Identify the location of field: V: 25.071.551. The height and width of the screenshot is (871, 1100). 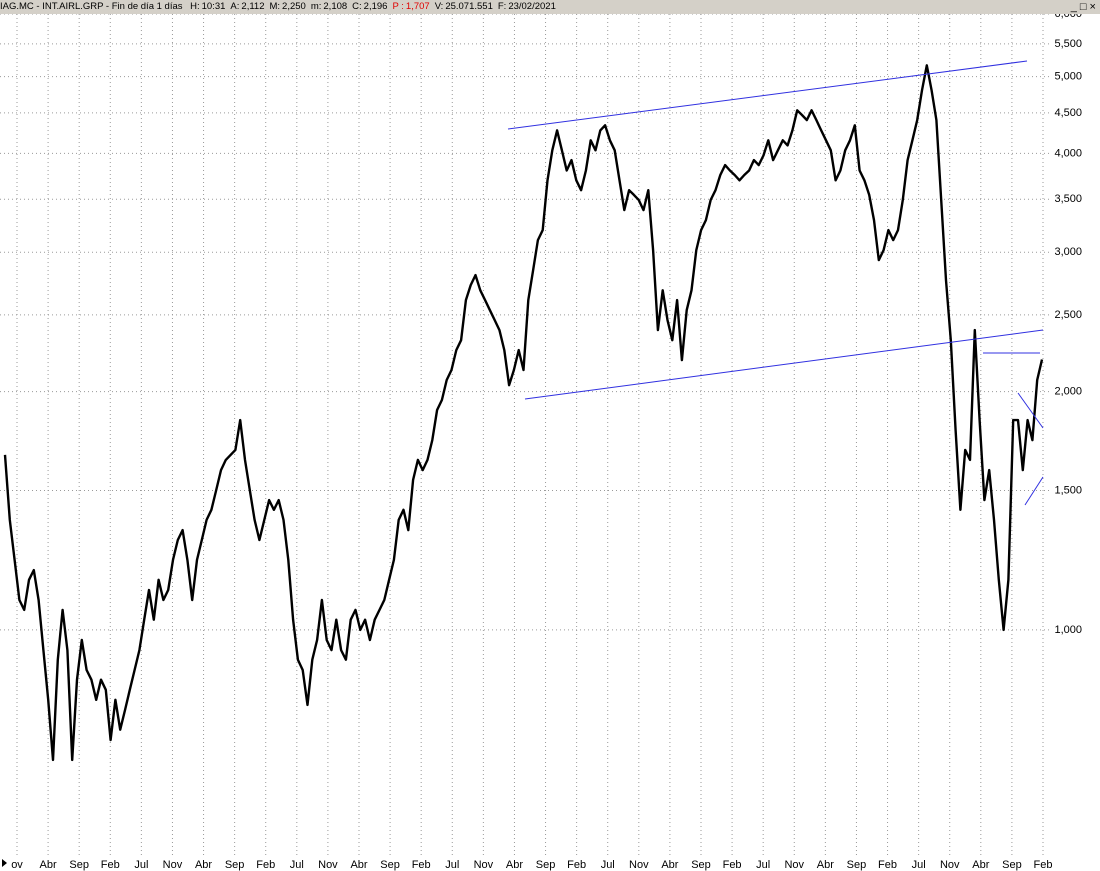
(464, 6).